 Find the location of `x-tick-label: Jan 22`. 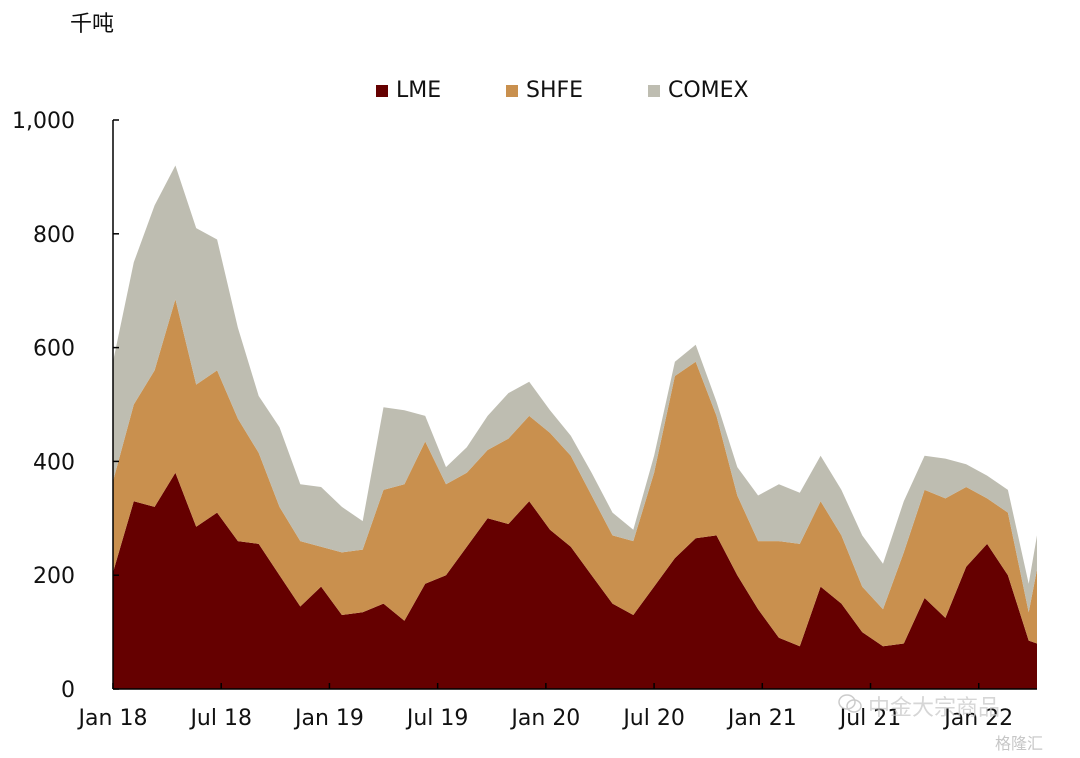

x-tick-label: Jan 22 is located at coordinates (977, 718).